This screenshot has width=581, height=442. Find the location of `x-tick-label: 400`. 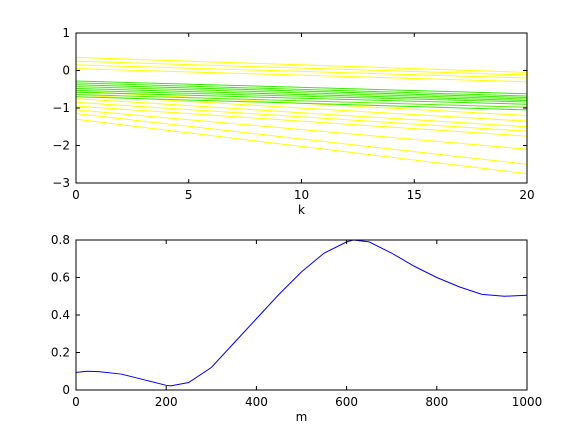

x-tick-label: 400 is located at coordinates (256, 402).